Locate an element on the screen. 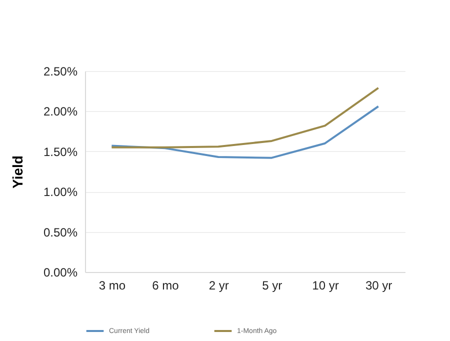 The width and height of the screenshot is (450, 341). y-tick-label: 0.50% is located at coordinates (60, 232).